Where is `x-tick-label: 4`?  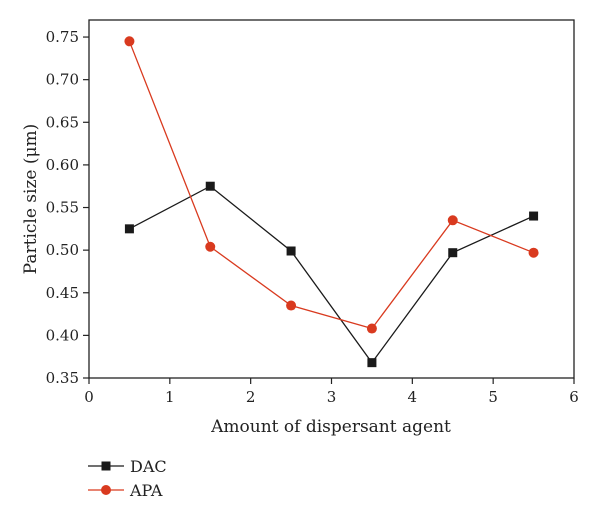
x-tick-label: 4 is located at coordinates (413, 397).